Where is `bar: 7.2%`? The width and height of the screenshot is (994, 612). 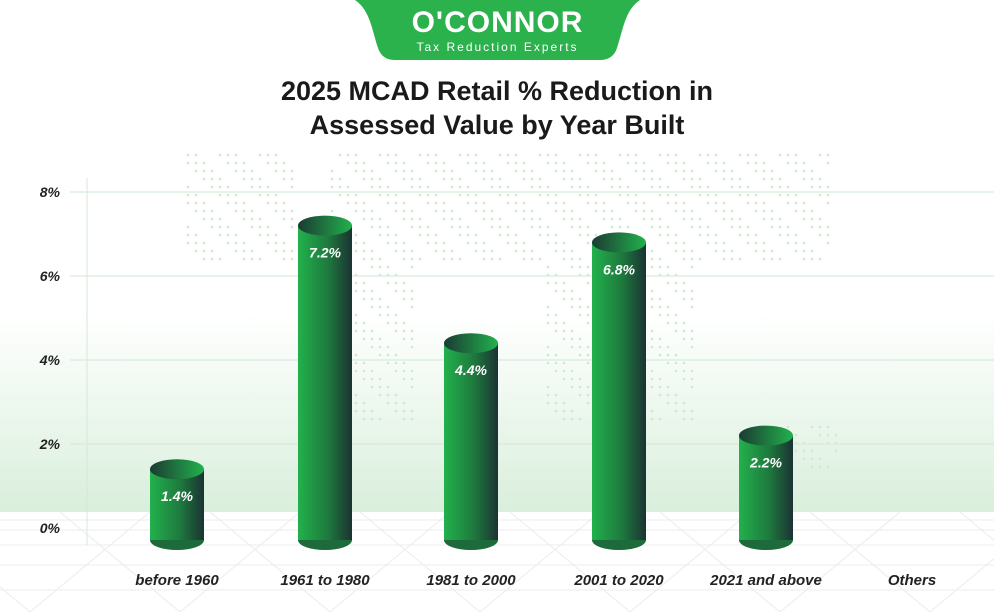 bar: 7.2% is located at coordinates (325, 382).